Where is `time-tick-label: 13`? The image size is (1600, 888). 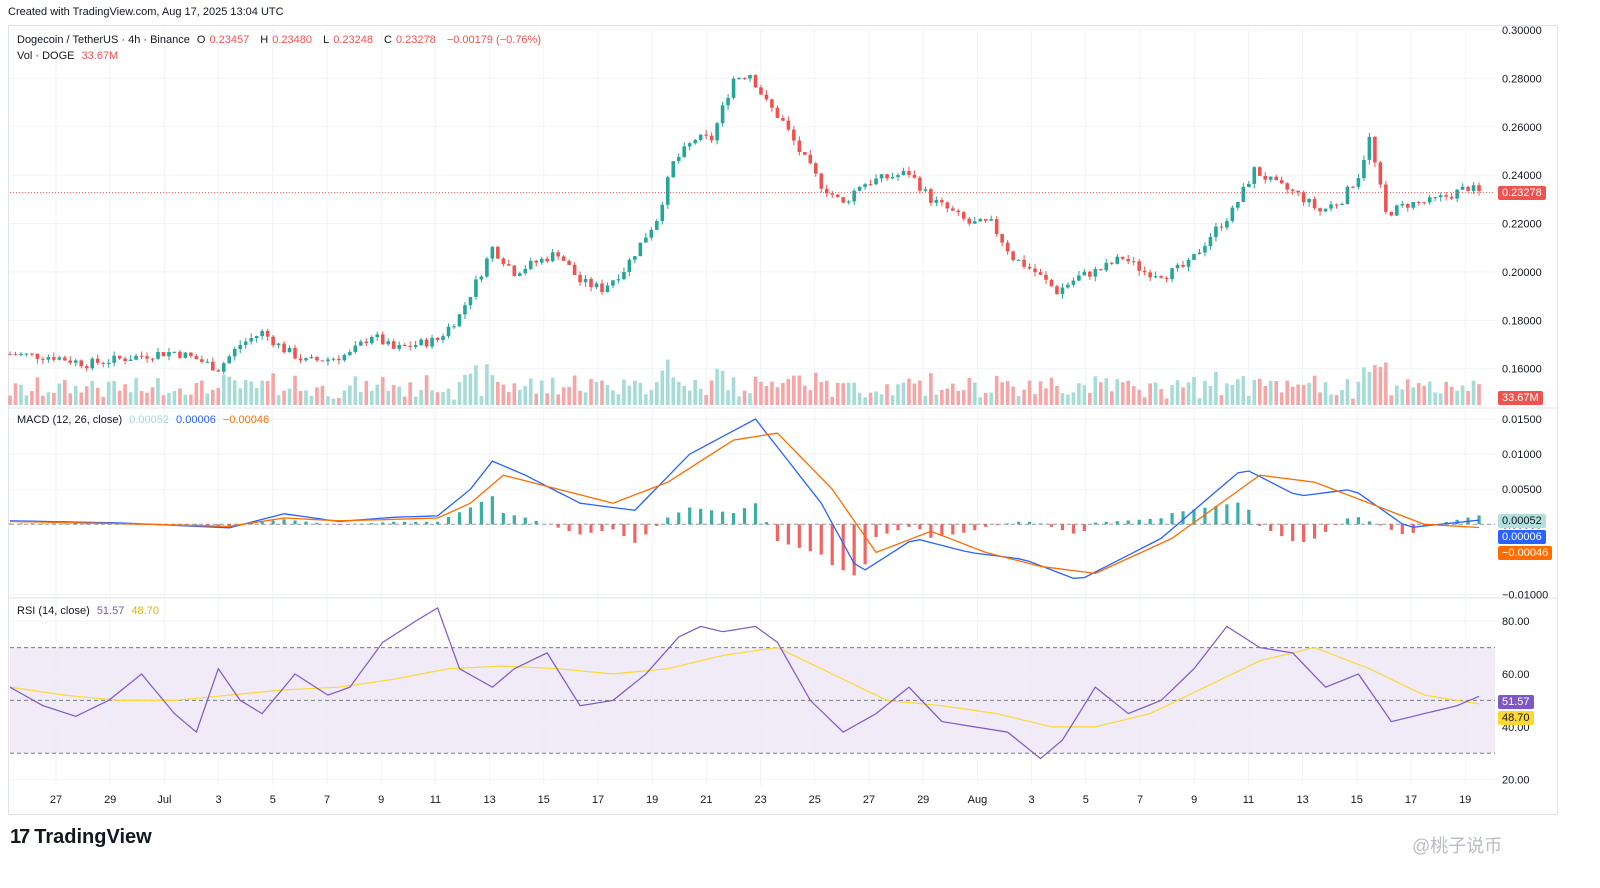
time-tick-label: 13 is located at coordinates (1302, 800).